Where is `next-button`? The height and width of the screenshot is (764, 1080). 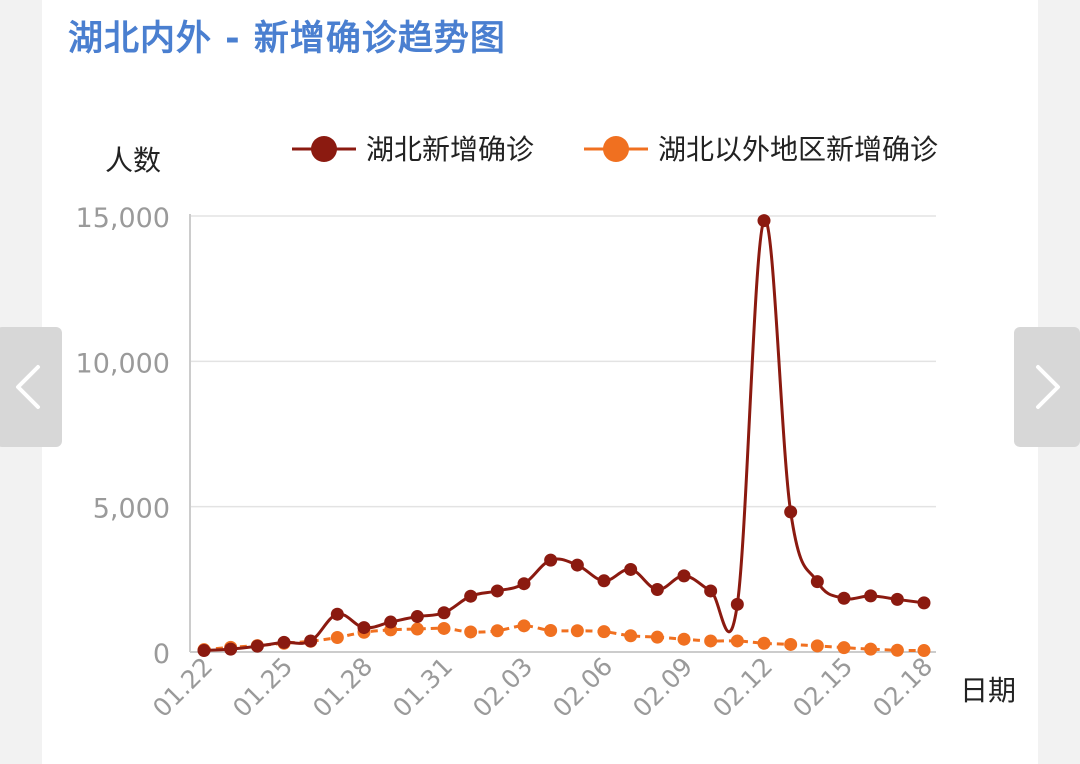 next-button is located at coordinates (1047, 387).